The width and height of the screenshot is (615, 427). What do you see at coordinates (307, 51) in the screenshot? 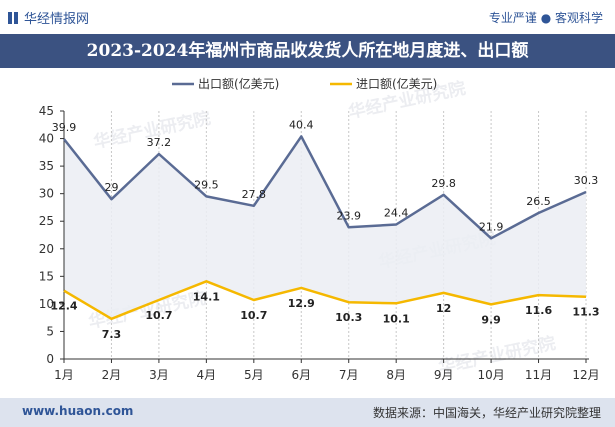
I see `chart-title: 2023-2024年福州市商品收发货人所在地月度进、出口额` at bounding box center [307, 51].